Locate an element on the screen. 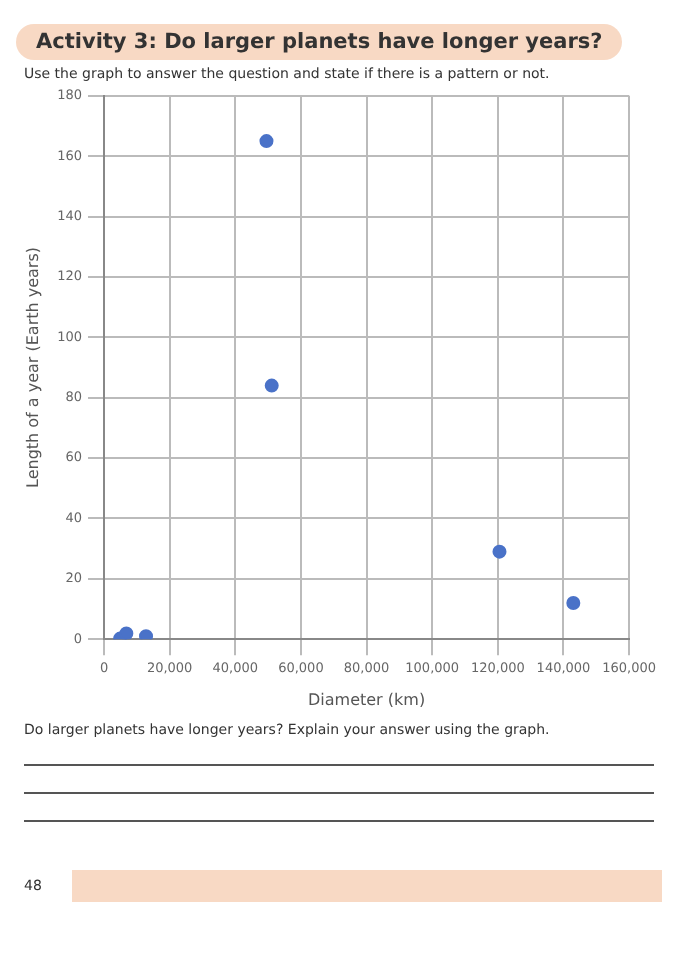 This screenshot has height=960, width=678. chart-title: Activity 3: Do larger planets have longer years? is located at coordinates (319, 42).